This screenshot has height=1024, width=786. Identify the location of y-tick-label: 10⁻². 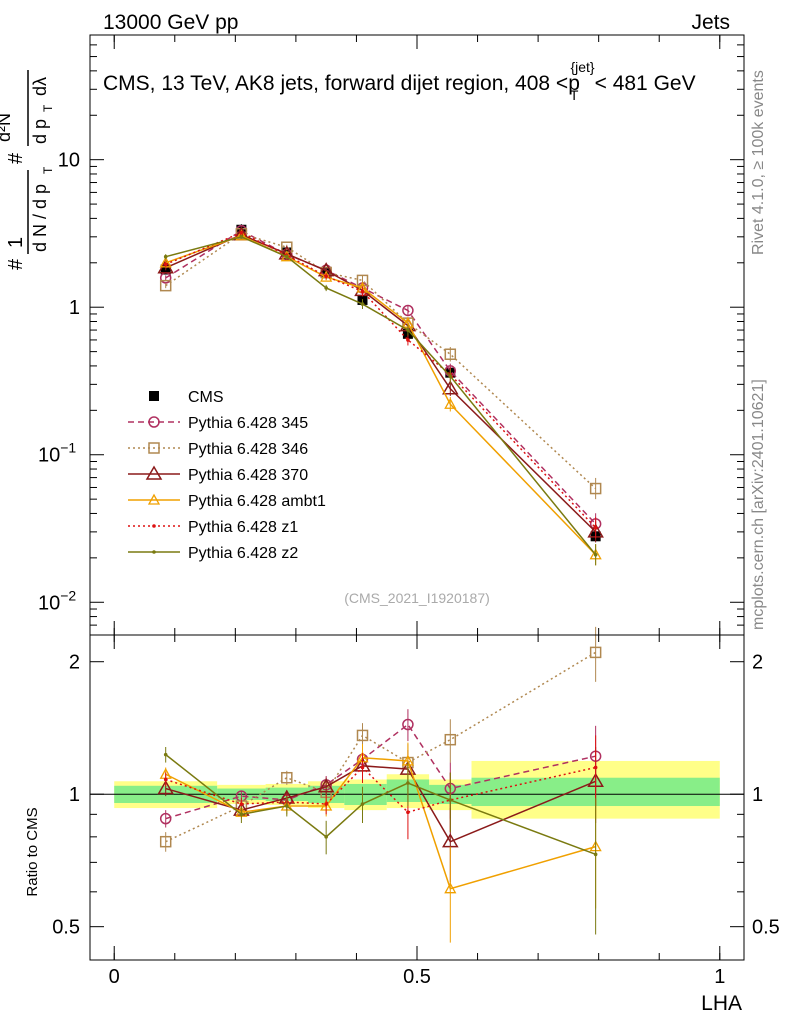
(57, 600).